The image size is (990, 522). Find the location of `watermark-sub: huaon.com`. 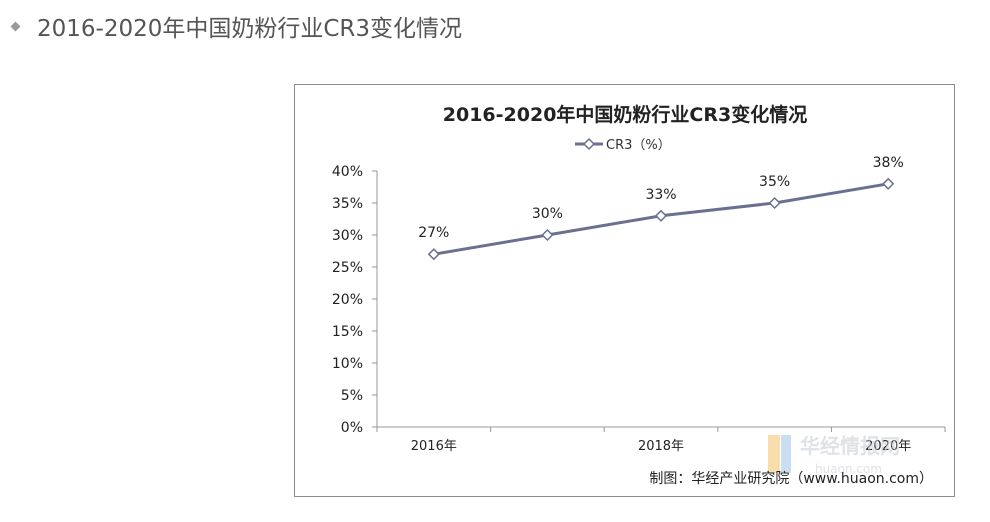

watermark-sub: huaon.com is located at coordinates (848, 469).